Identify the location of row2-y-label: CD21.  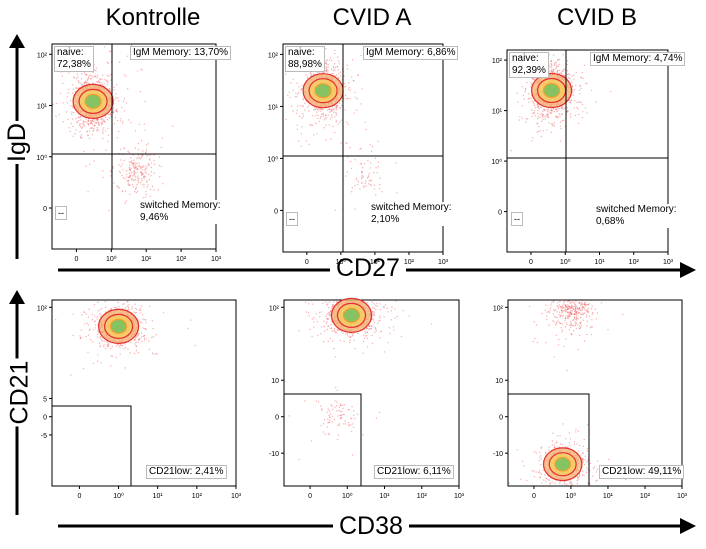
(20, 392).